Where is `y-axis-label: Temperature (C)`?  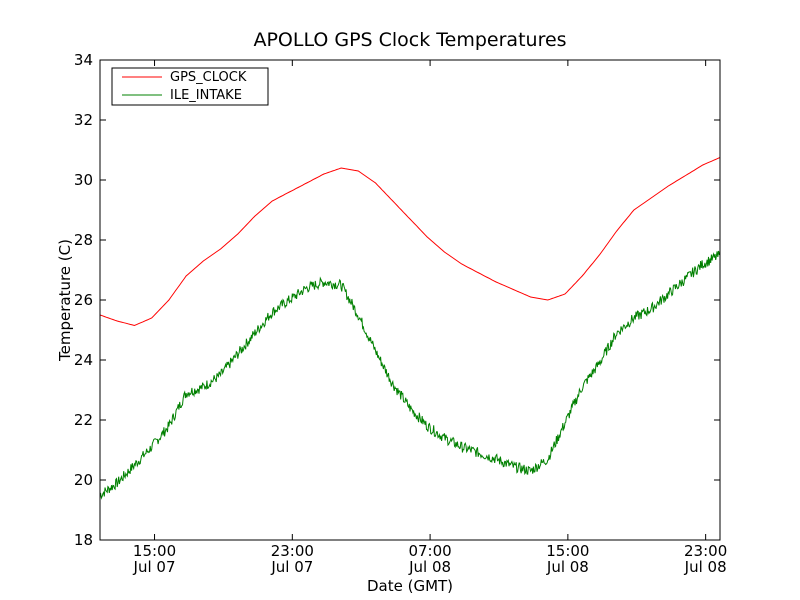
y-axis-label: Temperature (C) is located at coordinates (65, 300).